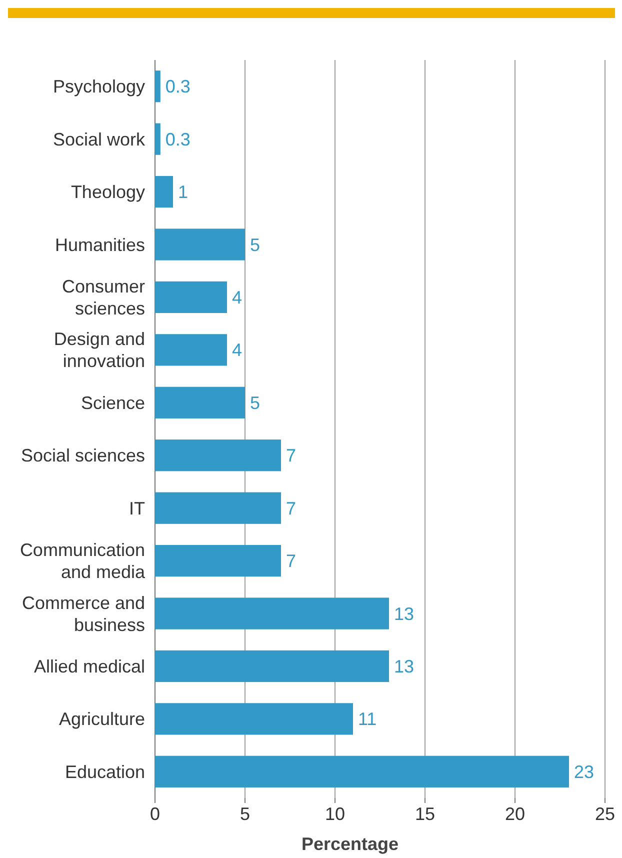  I want to click on x-tick-label: 0, so click(155, 814).